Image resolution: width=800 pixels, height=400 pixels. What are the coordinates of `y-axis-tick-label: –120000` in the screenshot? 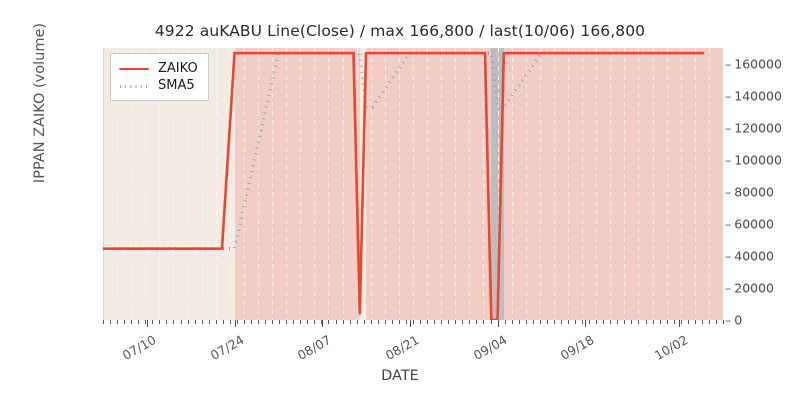 It's located at (753, 128).